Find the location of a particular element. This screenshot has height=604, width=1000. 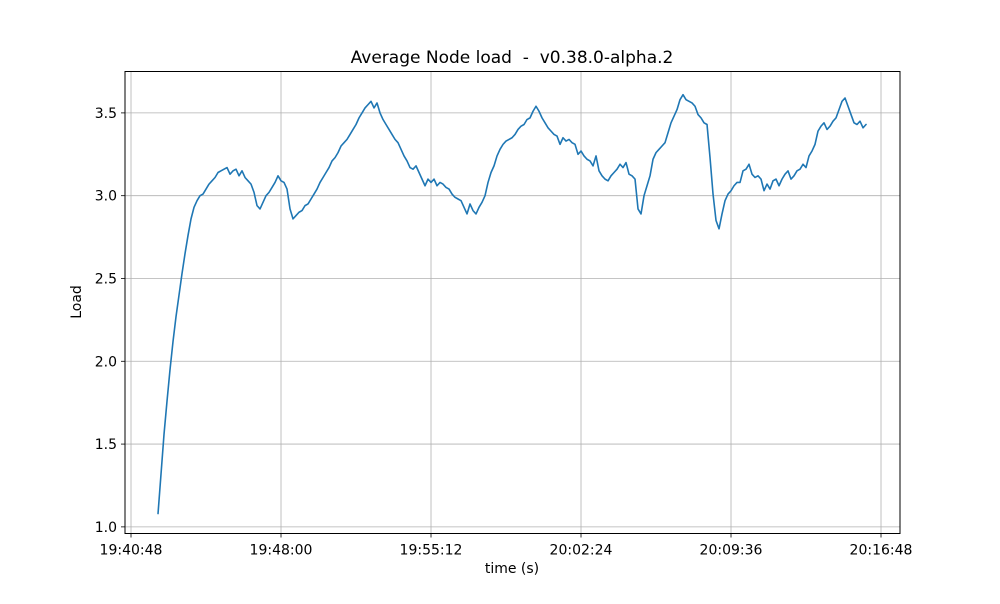

x-tick-label: 20:02:24 is located at coordinates (581, 551).